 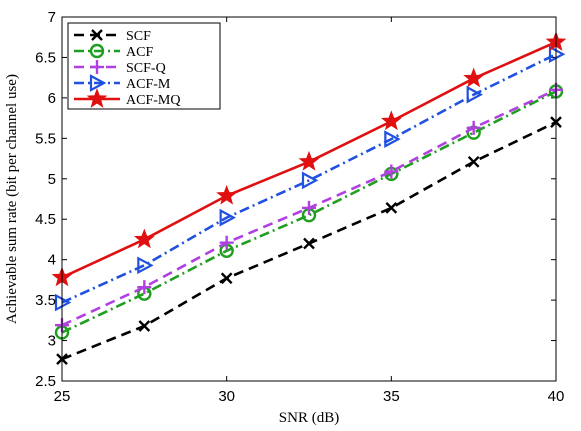 What do you see at coordinates (62, 396) in the screenshot?
I see `x-tick-label: 25` at bounding box center [62, 396].